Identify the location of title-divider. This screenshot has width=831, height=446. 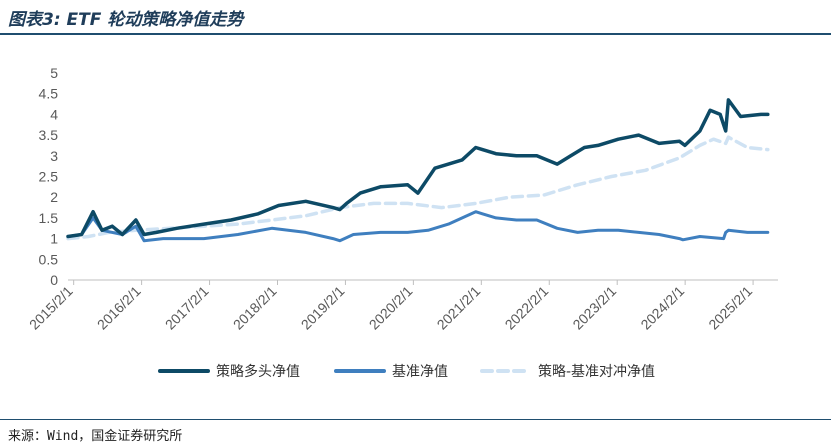
(415, 34).